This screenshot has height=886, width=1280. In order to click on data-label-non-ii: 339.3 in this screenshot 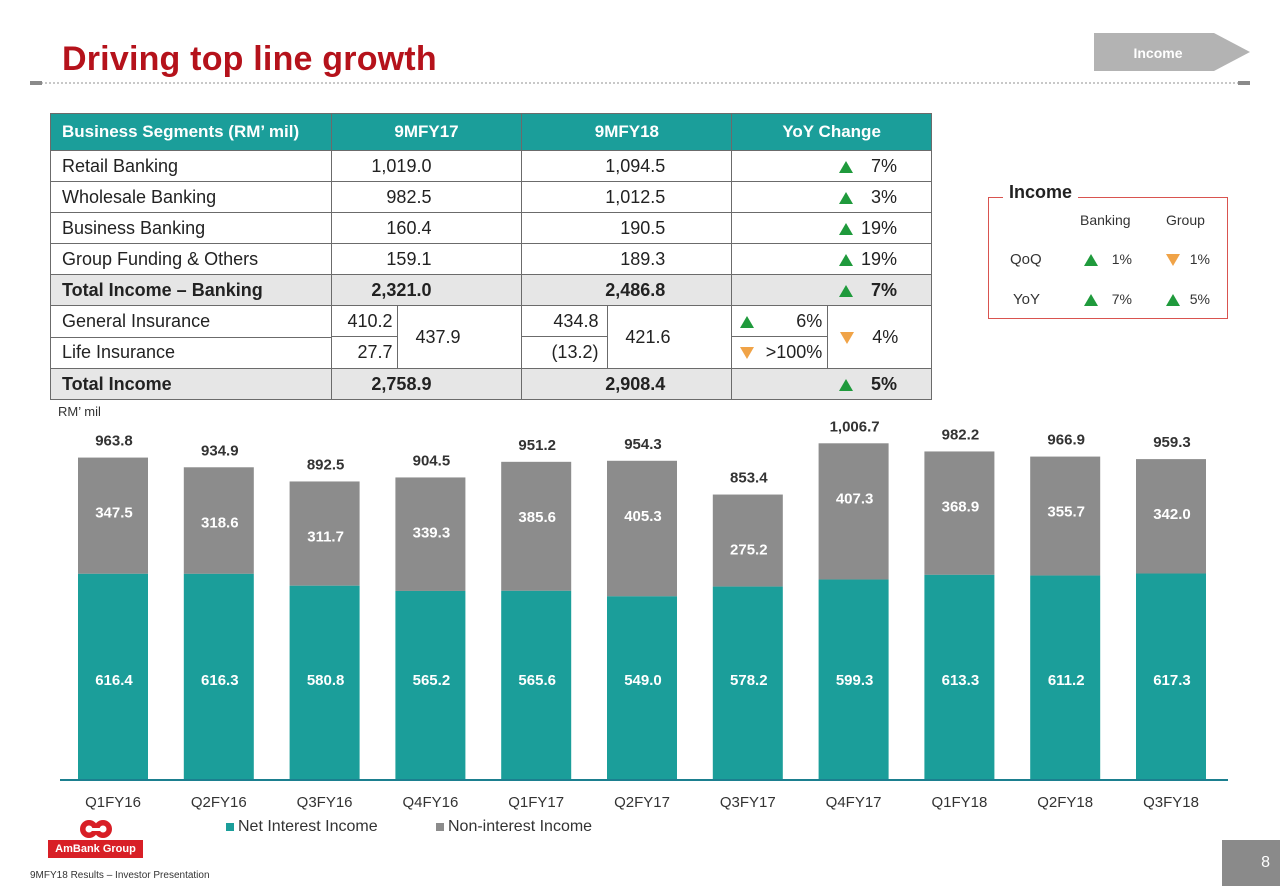, I will do `click(432, 532)`.